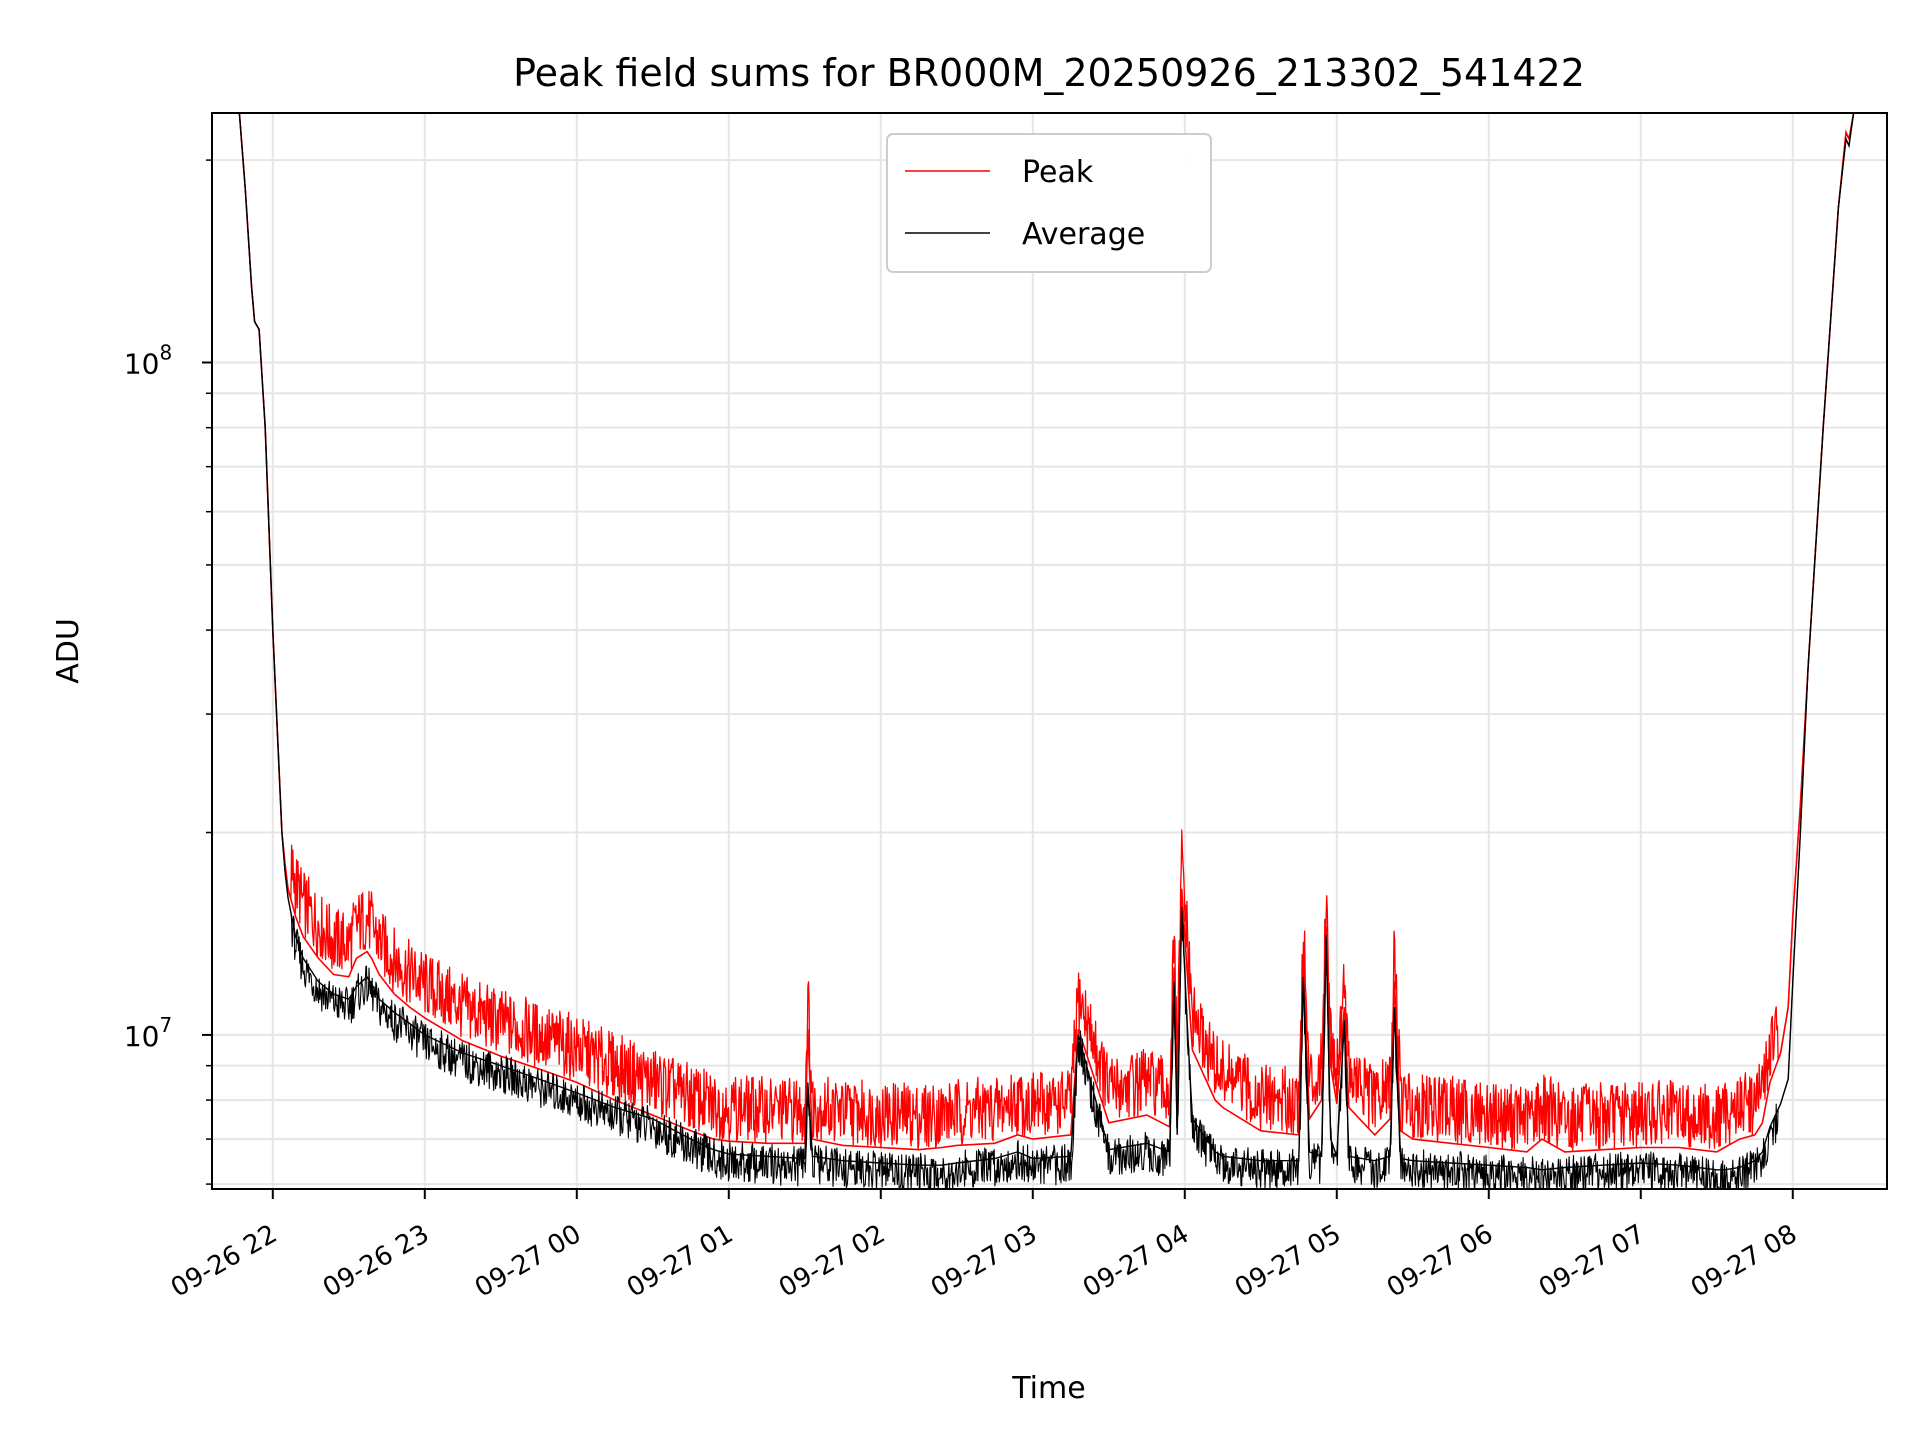  I want to click on legend-label-peak: Peak, so click(1058, 172).